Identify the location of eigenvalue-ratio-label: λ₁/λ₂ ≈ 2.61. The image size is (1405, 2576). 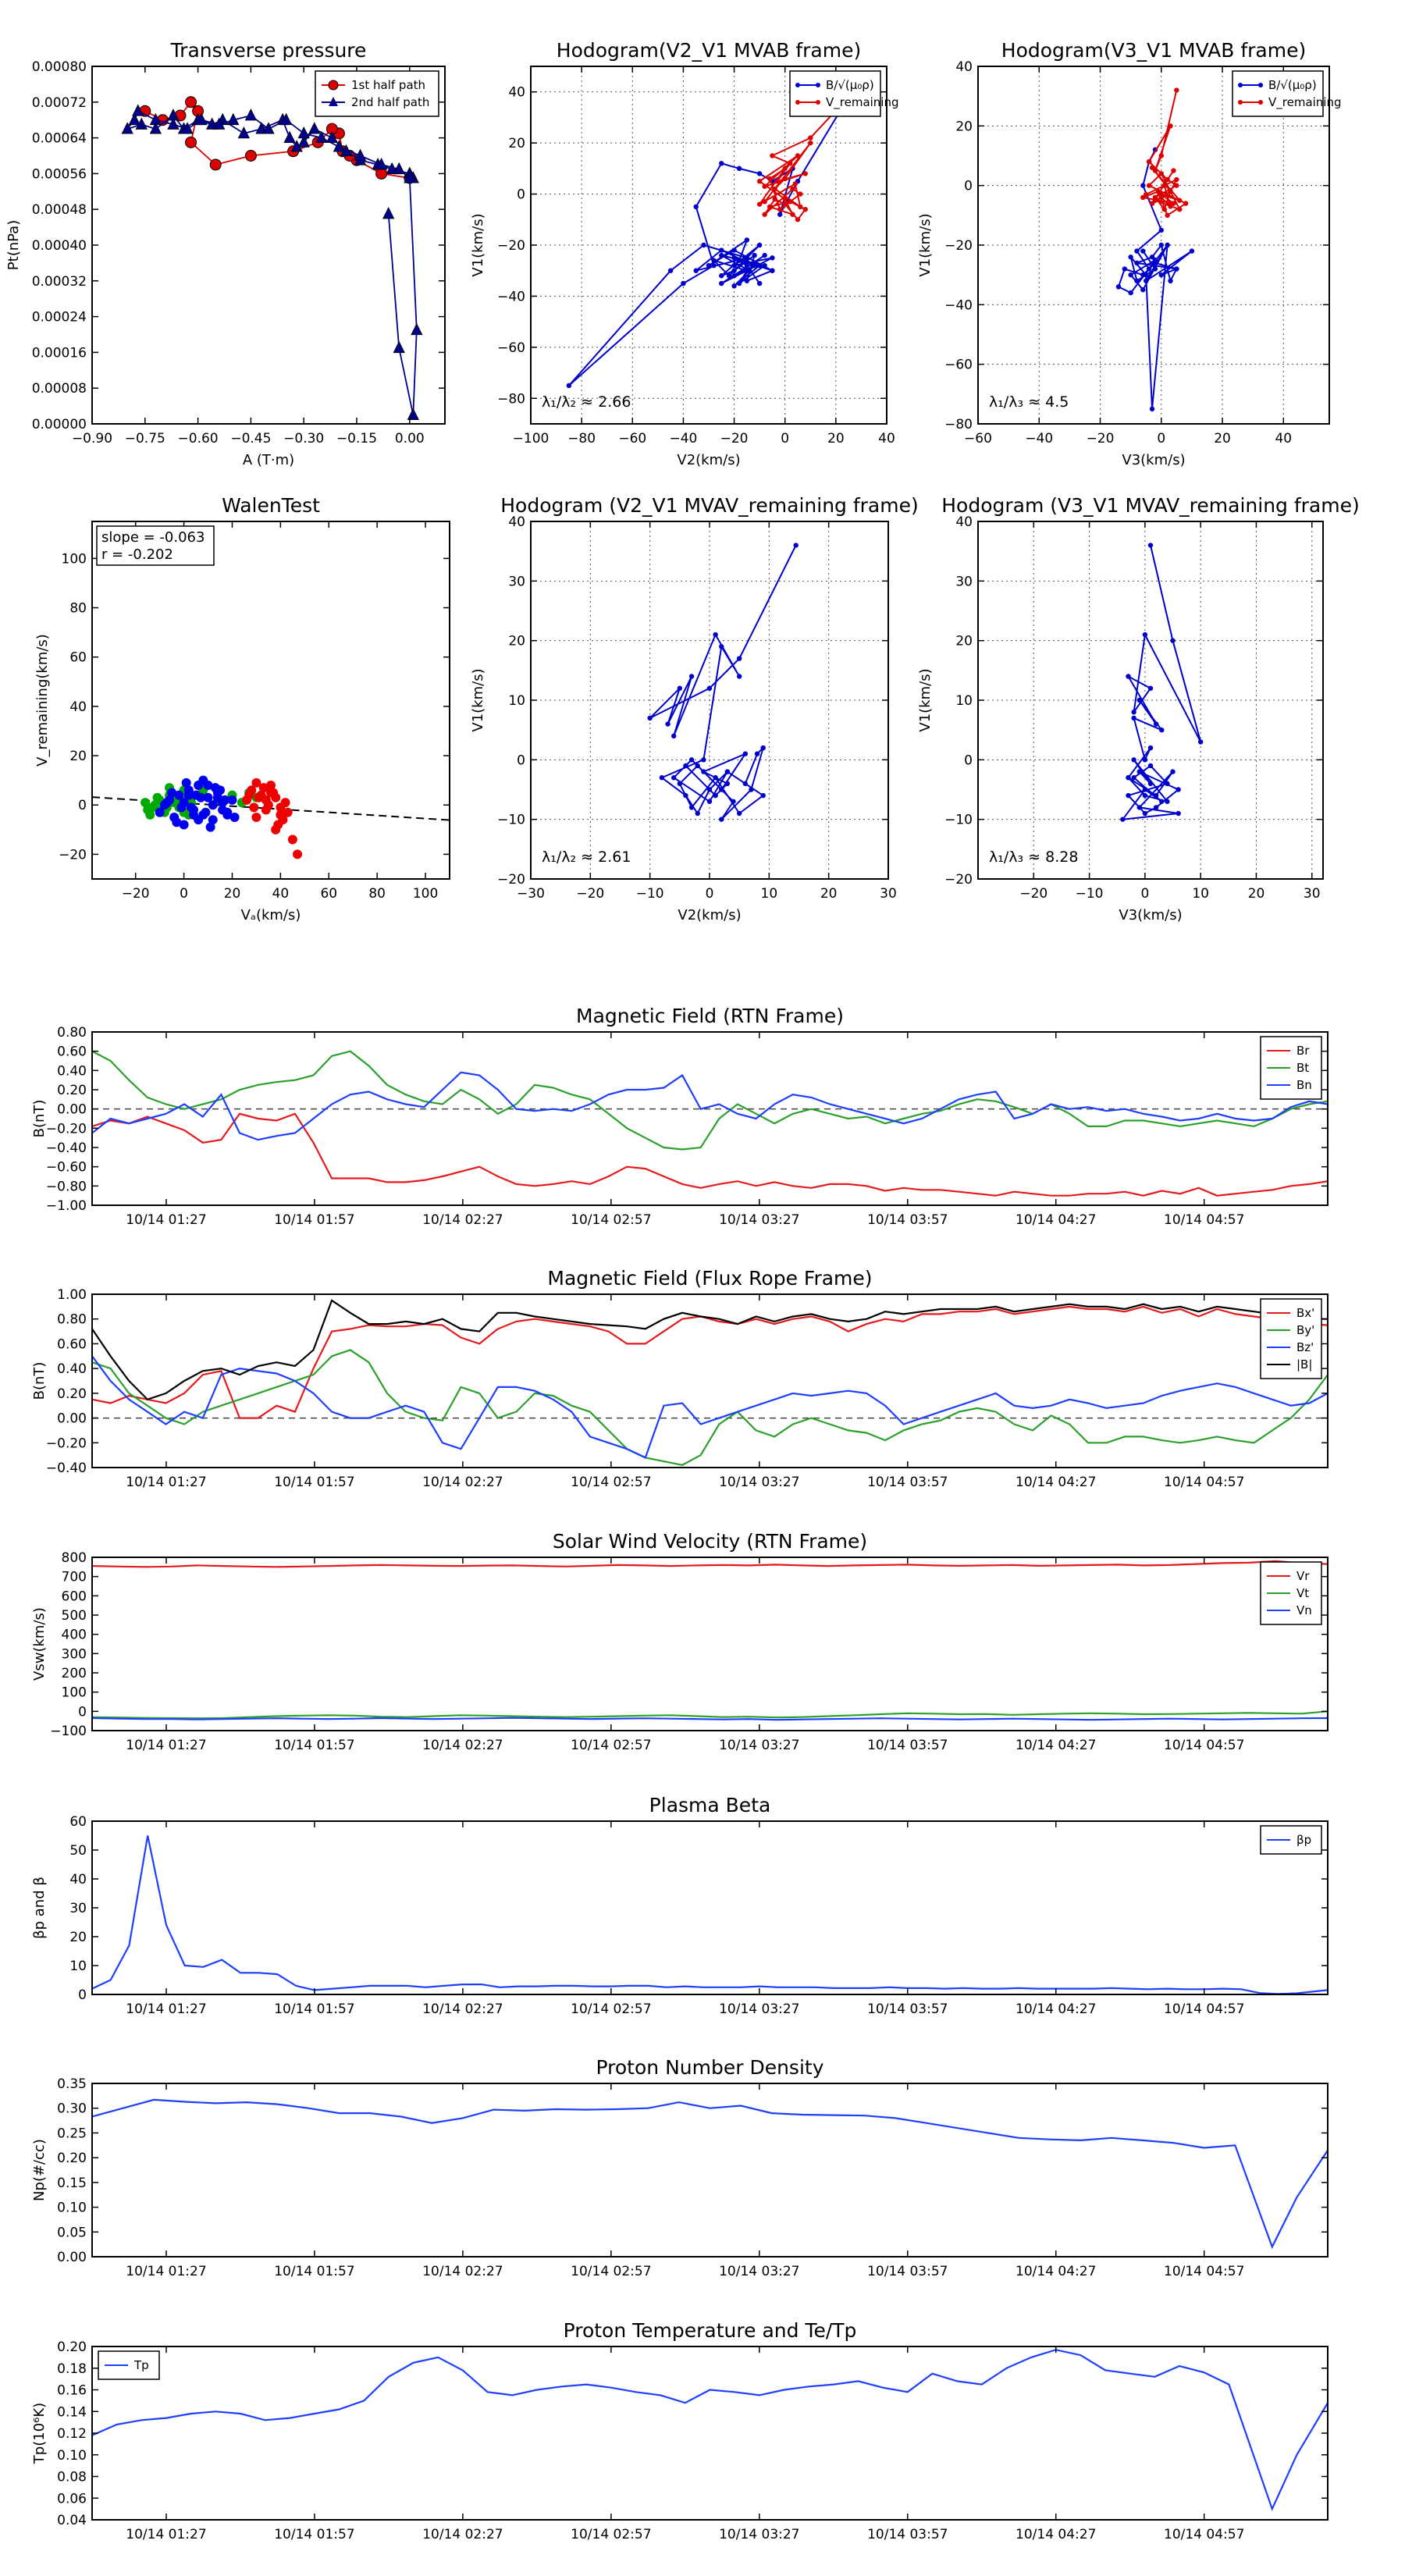
(586, 858).